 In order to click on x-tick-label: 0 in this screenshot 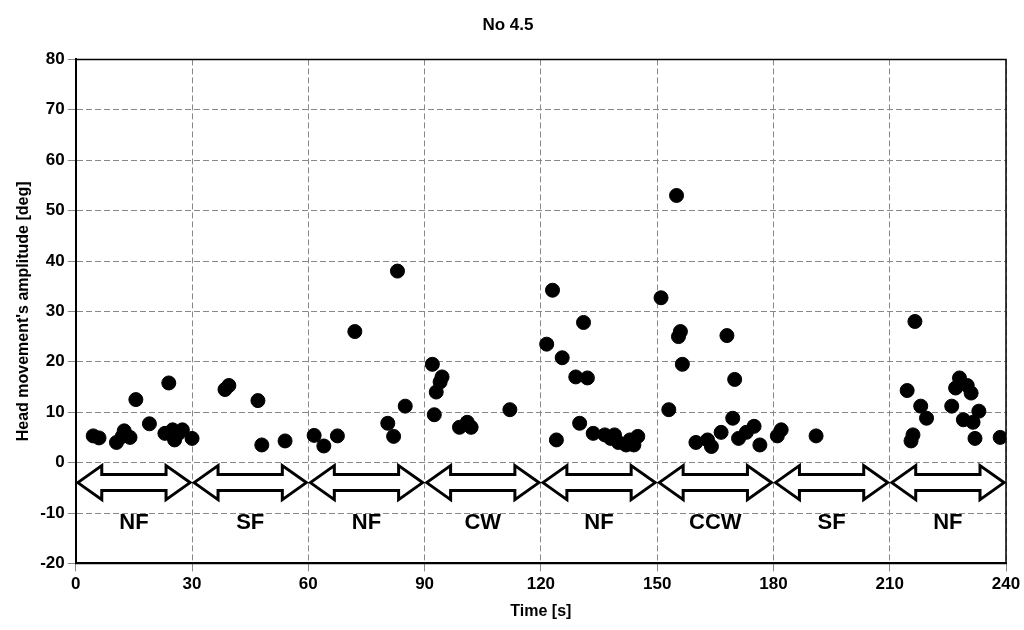, I will do `click(76, 584)`.